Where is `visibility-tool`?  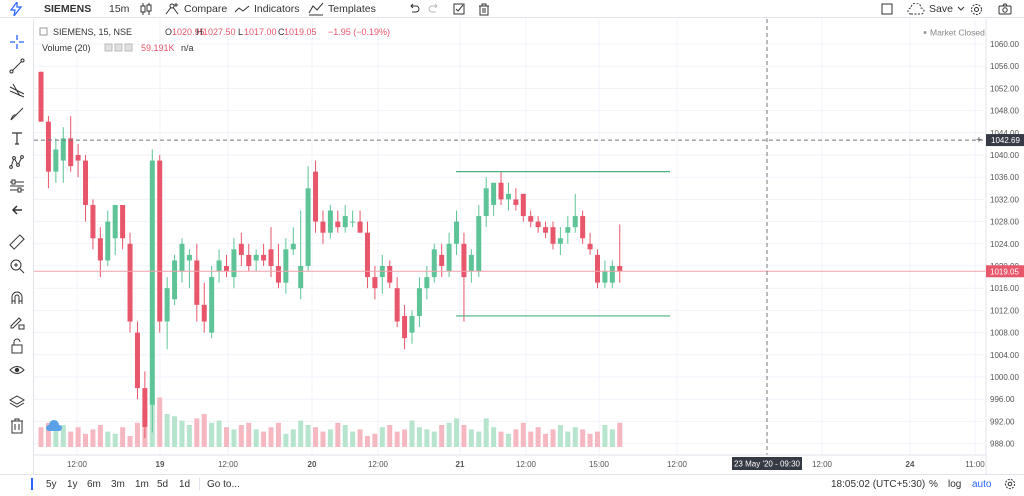 visibility-tool is located at coordinates (17, 370).